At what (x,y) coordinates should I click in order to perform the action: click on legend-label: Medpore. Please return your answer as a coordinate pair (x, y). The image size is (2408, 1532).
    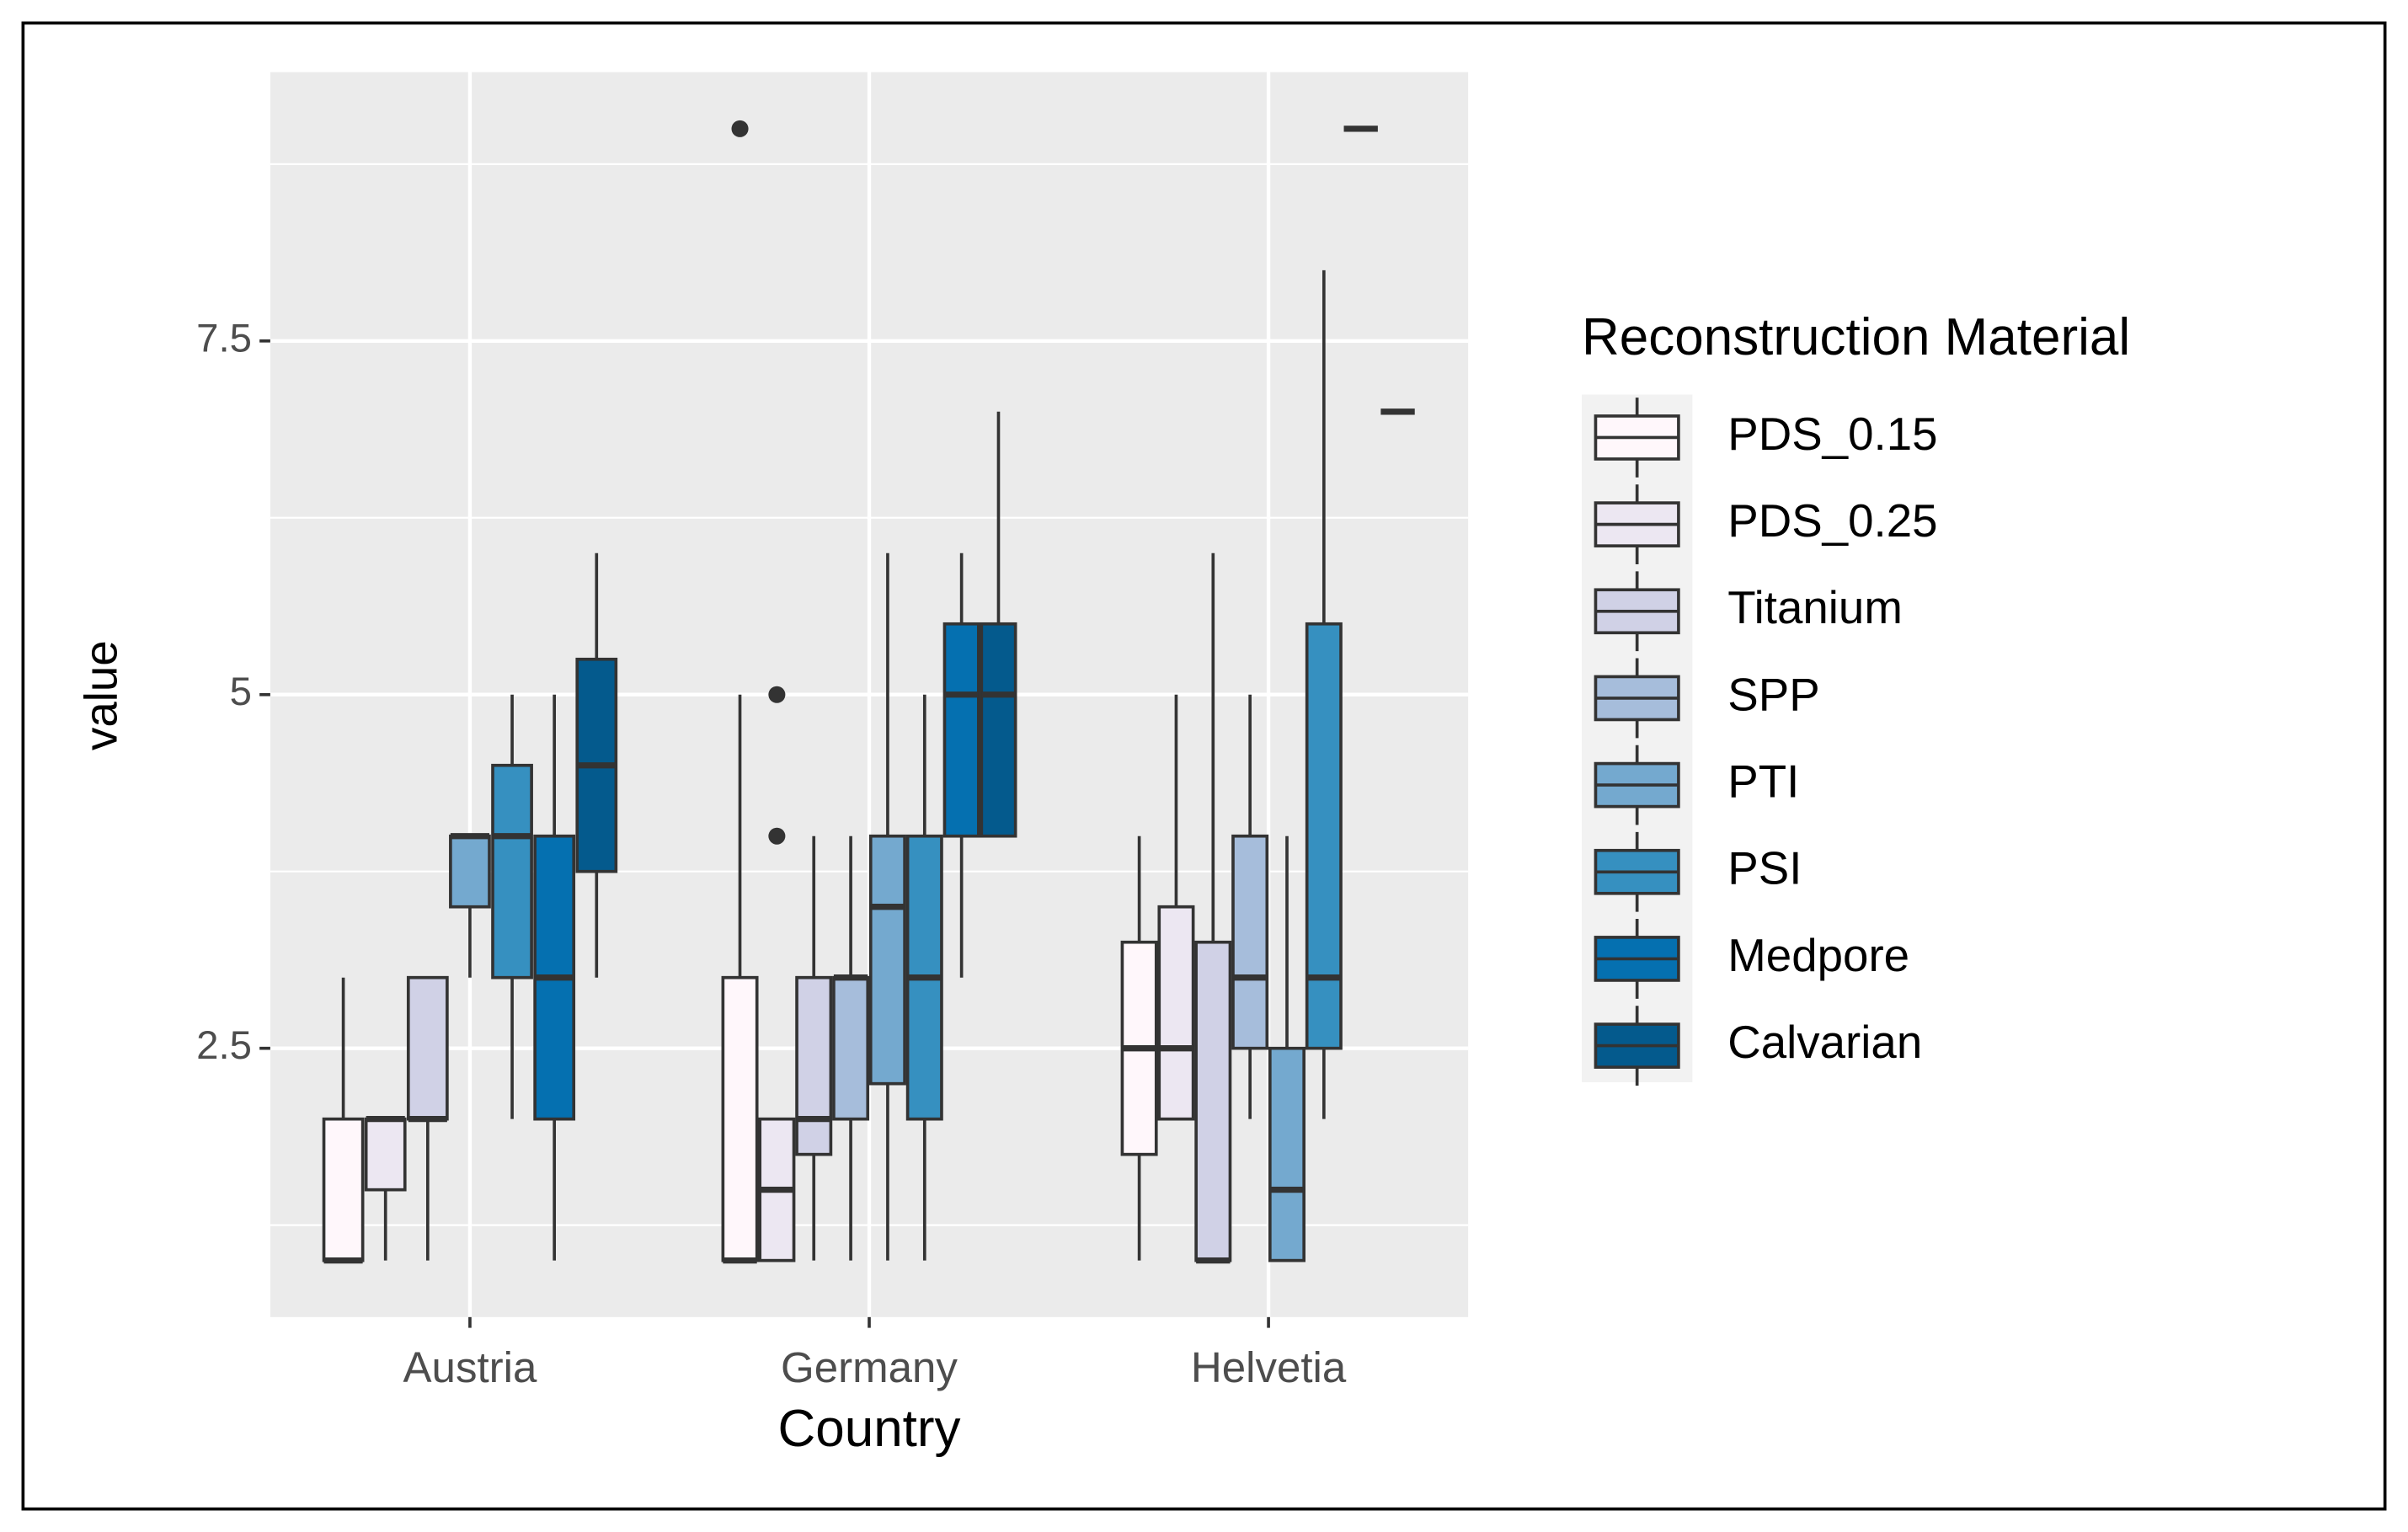
    Looking at the image, I should click on (1818, 955).